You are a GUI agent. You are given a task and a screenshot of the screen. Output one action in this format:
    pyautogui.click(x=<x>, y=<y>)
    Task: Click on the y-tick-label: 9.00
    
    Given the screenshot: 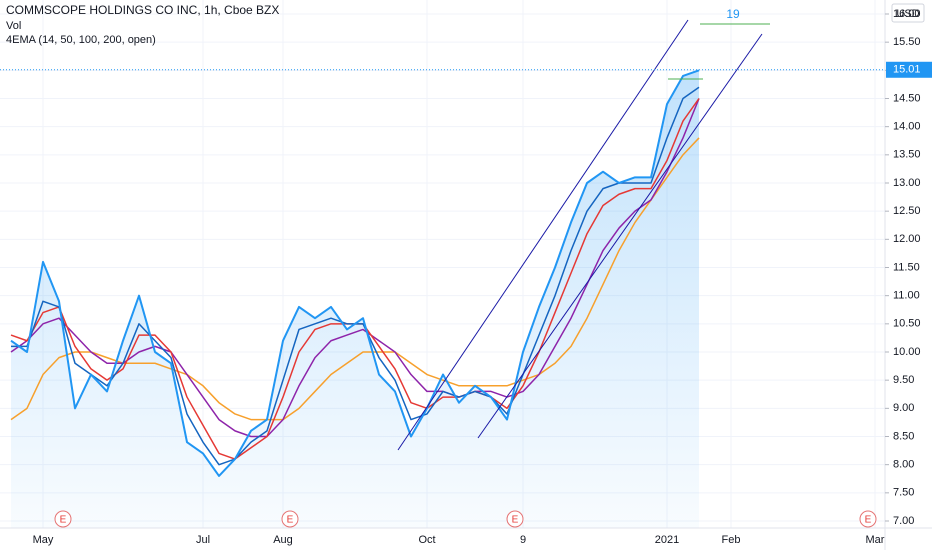 What is the action you would take?
    pyautogui.click(x=903, y=408)
    